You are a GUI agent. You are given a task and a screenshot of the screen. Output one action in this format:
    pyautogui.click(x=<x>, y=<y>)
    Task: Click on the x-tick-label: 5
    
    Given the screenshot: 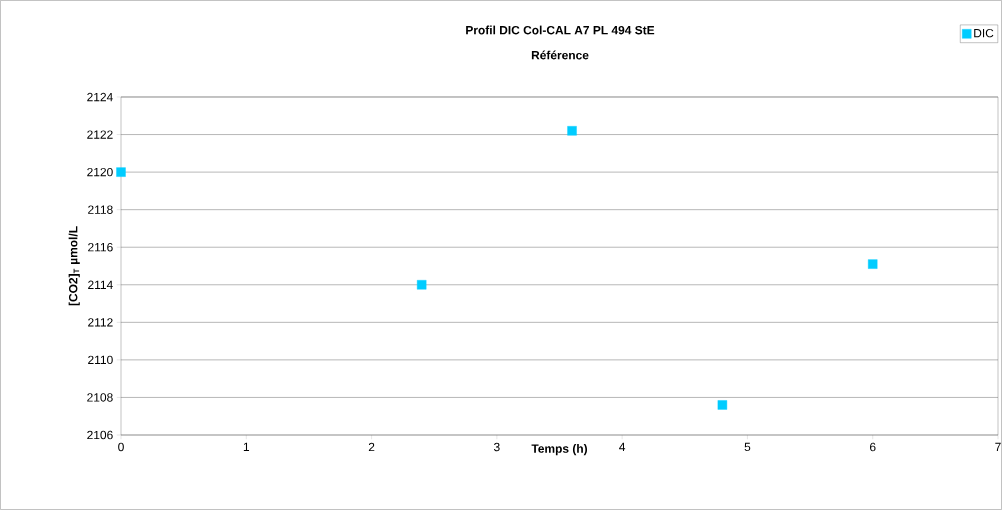 What is the action you would take?
    pyautogui.click(x=747, y=447)
    